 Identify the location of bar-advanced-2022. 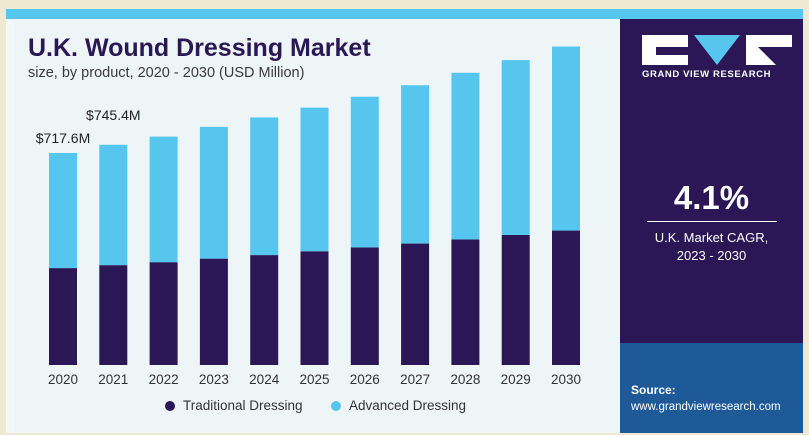
(163, 199).